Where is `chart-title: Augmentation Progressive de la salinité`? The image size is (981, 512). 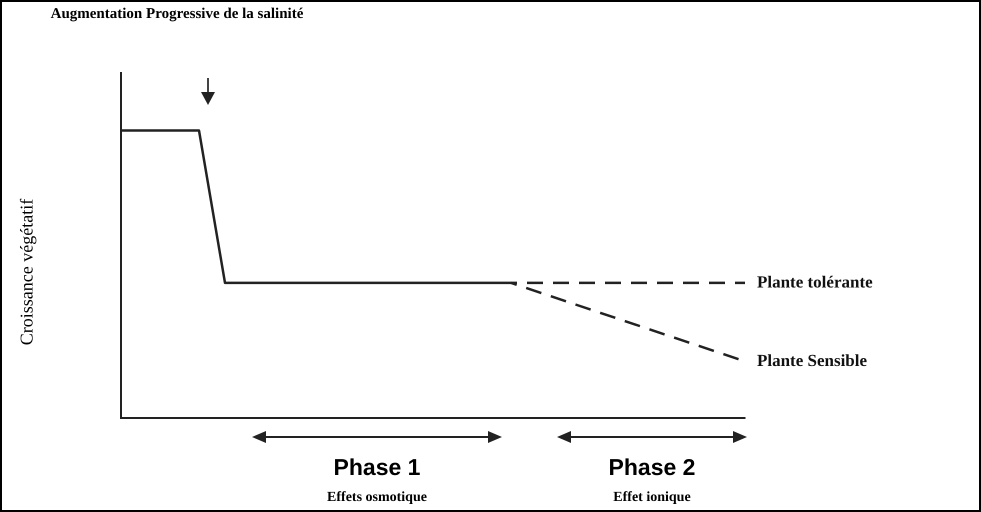 chart-title: Augmentation Progressive de la salinité is located at coordinates (177, 14).